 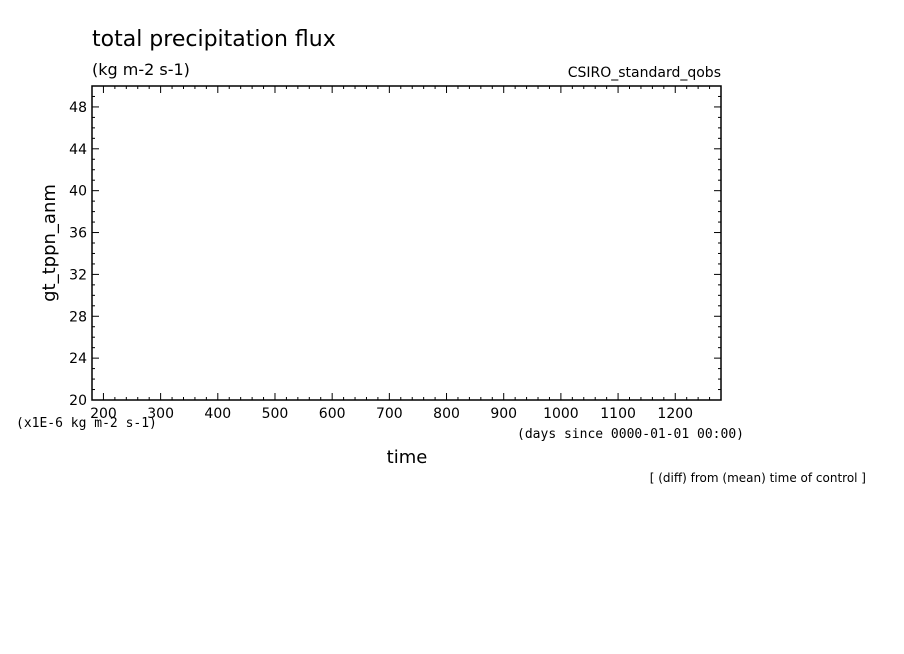 I want to click on x-tick-label: 400, so click(x=217, y=414).